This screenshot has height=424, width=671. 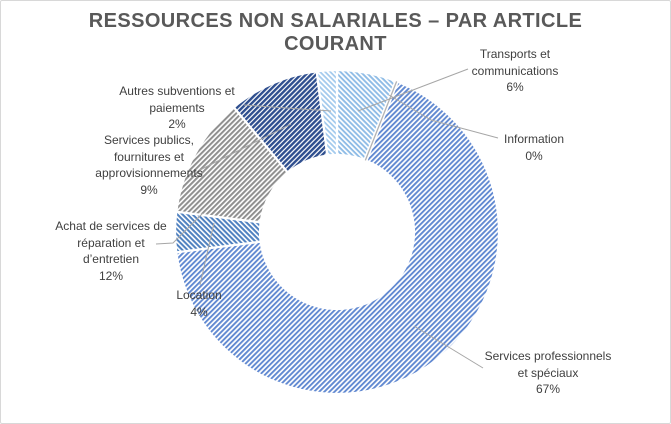 I want to click on leader-line-autres-subventions-et-paiements, so click(x=287, y=108).